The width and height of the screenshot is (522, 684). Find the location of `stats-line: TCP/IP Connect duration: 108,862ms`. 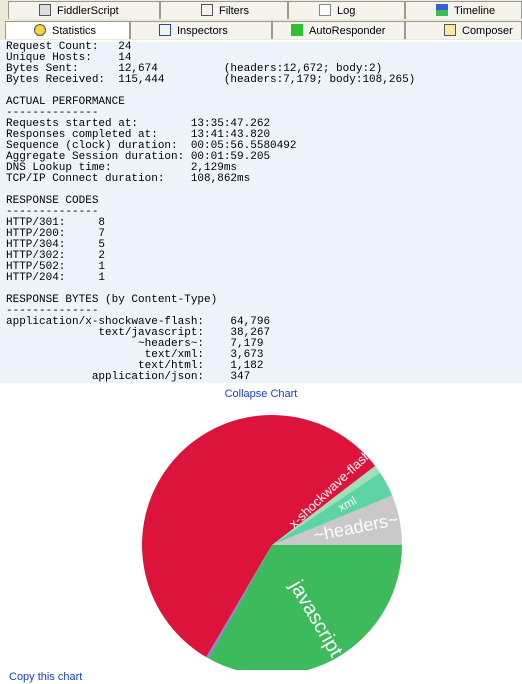

stats-line: TCP/IP Connect duration: 108,862ms is located at coordinates (128, 179).